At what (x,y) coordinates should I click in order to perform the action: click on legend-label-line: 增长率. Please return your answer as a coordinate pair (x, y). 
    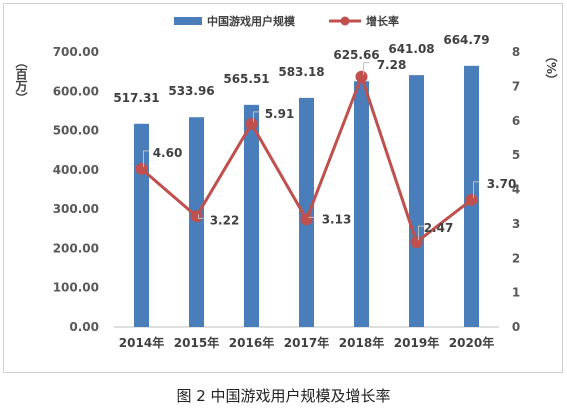
    Looking at the image, I should click on (382, 21).